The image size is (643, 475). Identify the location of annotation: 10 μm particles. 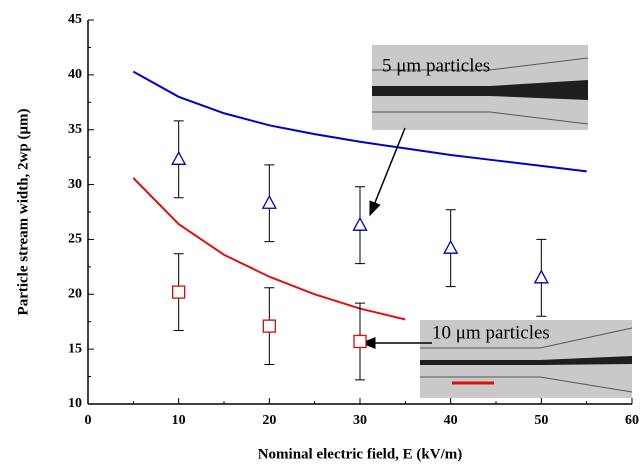
(491, 332).